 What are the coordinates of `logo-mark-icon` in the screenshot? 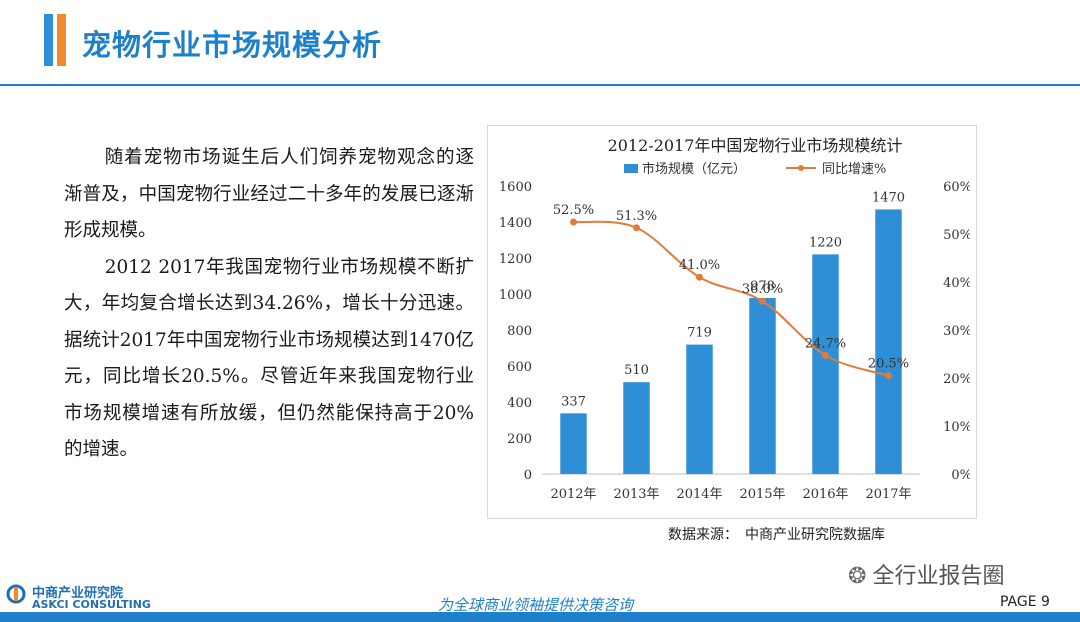 It's located at (16, 594).